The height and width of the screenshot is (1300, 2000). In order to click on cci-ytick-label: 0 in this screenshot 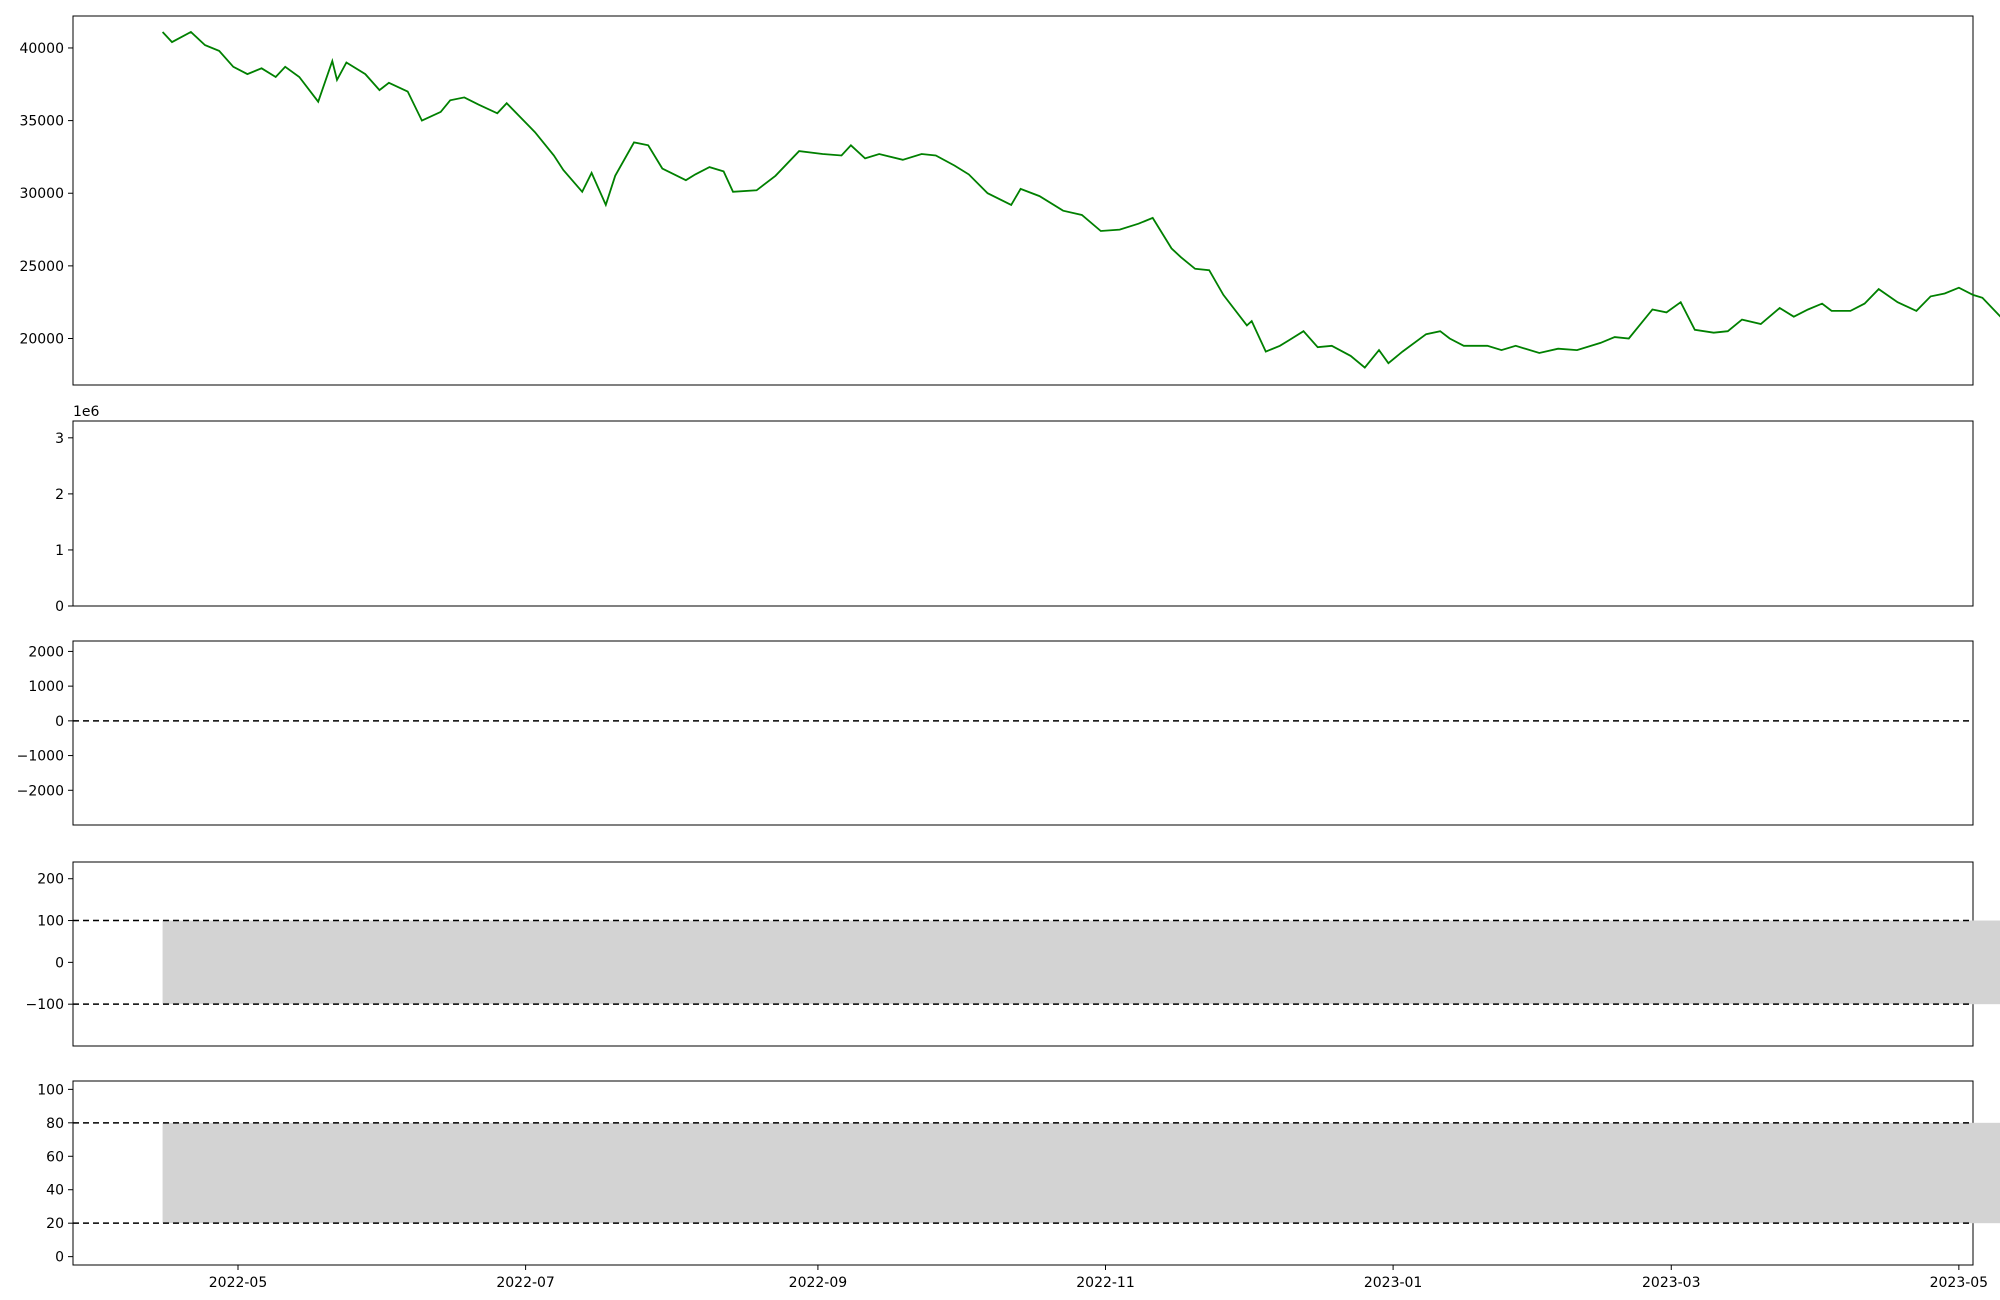, I will do `click(59, 963)`.